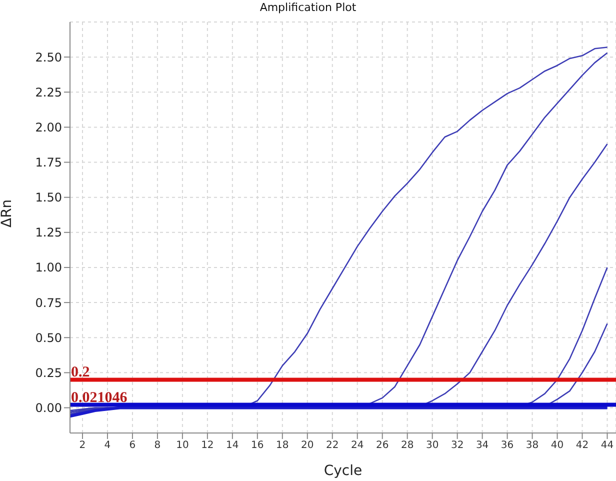 The height and width of the screenshot is (481, 616). I want to click on x-tick-label: 42, so click(582, 446).